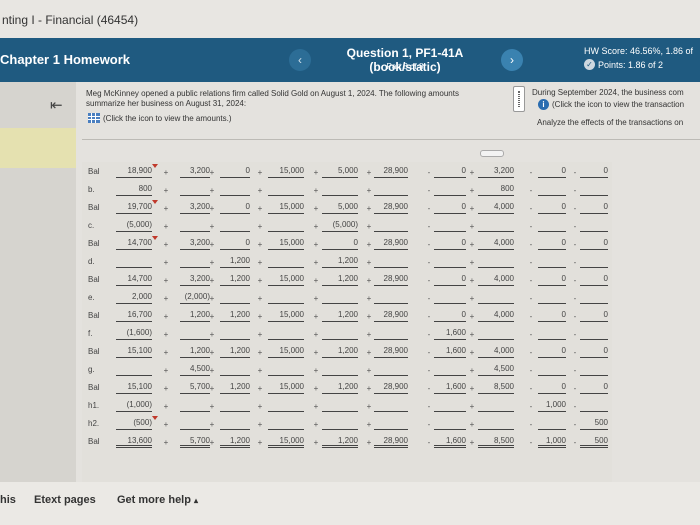 The height and width of the screenshot is (525, 700). I want to click on footer-left-link: his, so click(8, 500).